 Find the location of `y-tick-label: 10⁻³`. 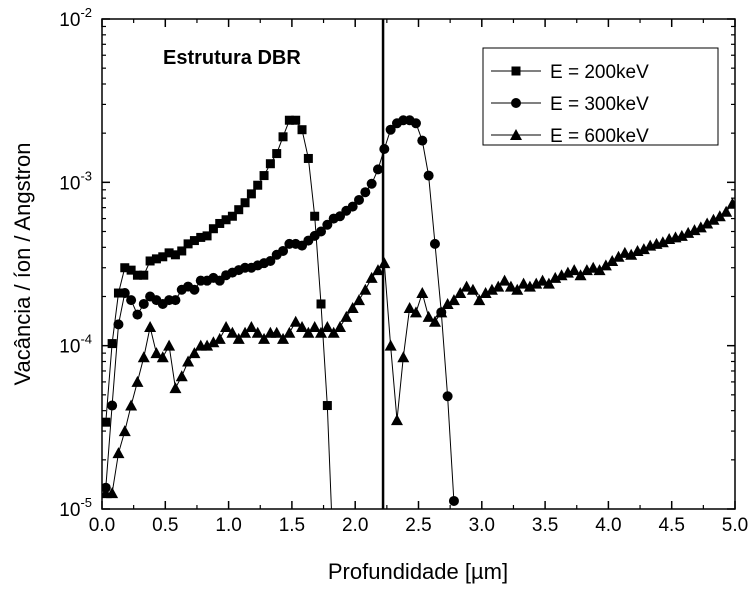

y-tick-label: 10⁻³ is located at coordinates (75, 181).